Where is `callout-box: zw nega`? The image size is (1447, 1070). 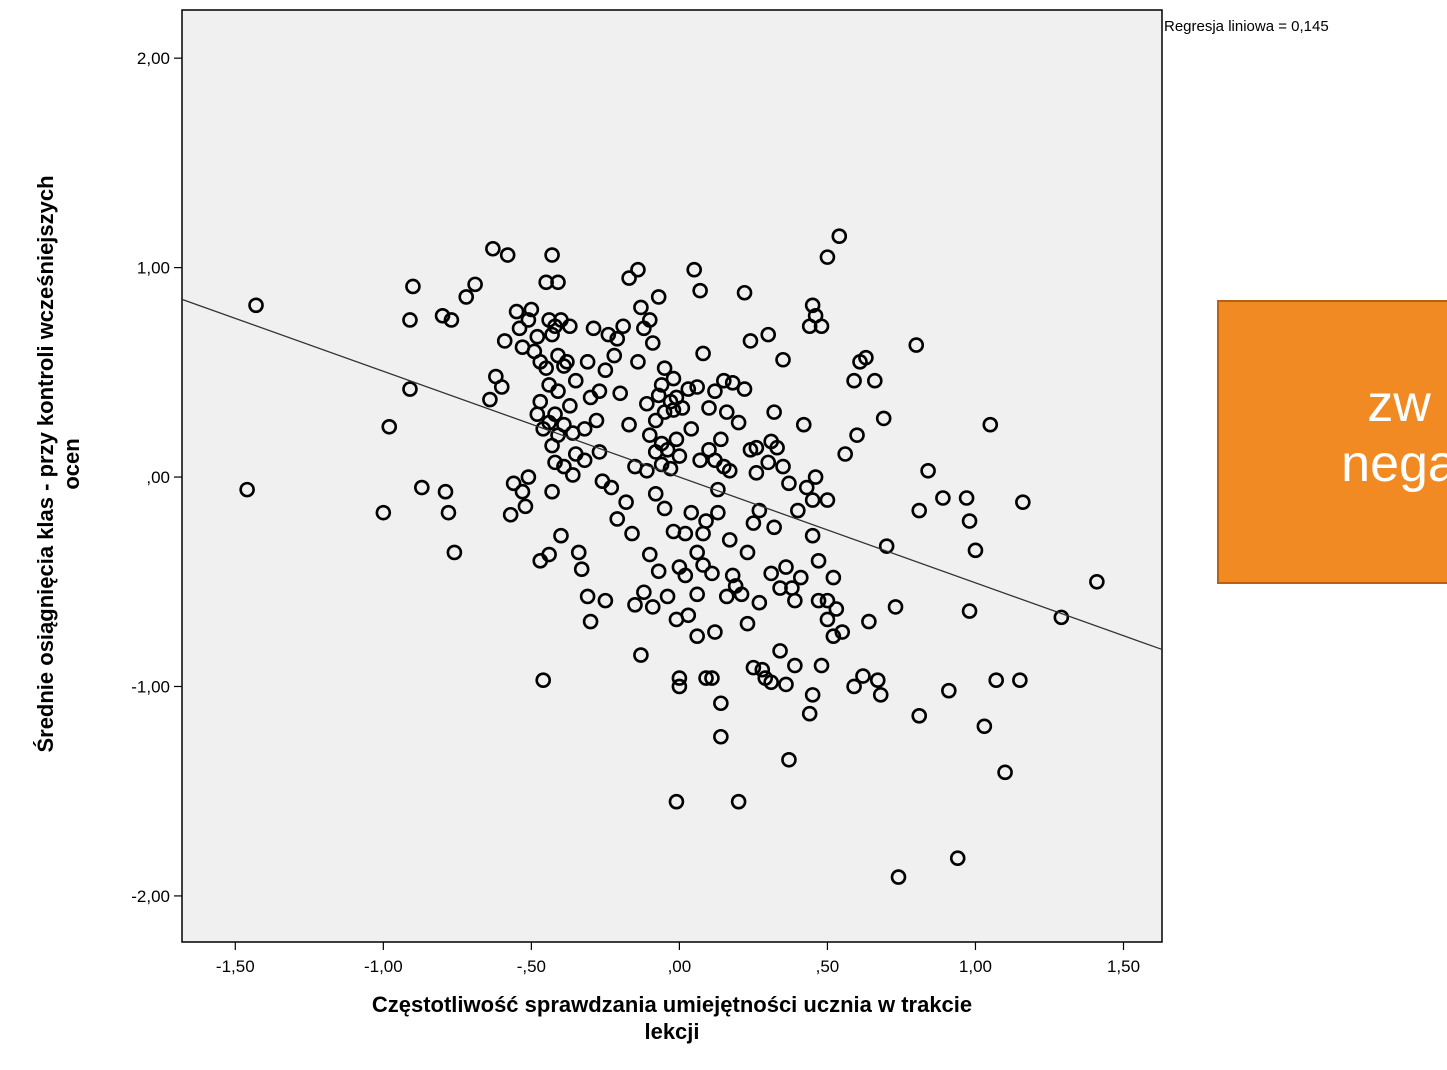
callout-box: zw nega is located at coordinates (1332, 442).